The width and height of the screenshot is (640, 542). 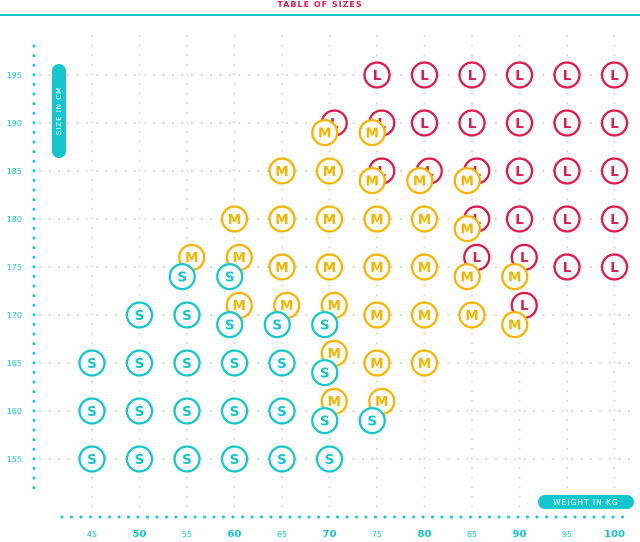 What do you see at coordinates (320, 15) in the screenshot?
I see `title-rule` at bounding box center [320, 15].